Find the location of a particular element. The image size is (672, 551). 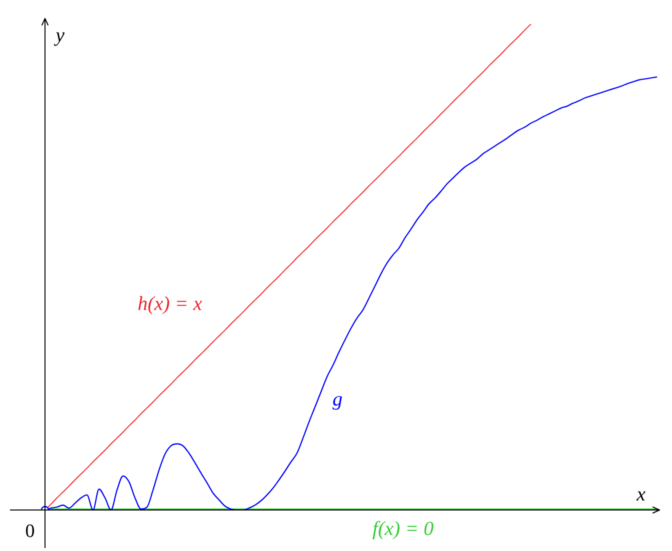

x-axis-title: x is located at coordinates (641, 494).